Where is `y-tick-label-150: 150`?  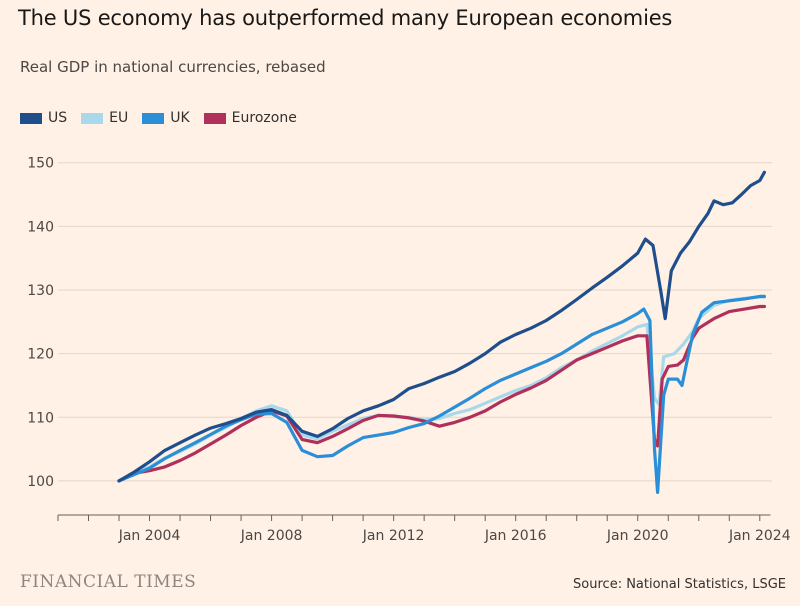
y-tick-label-150: 150 is located at coordinates (40, 164).